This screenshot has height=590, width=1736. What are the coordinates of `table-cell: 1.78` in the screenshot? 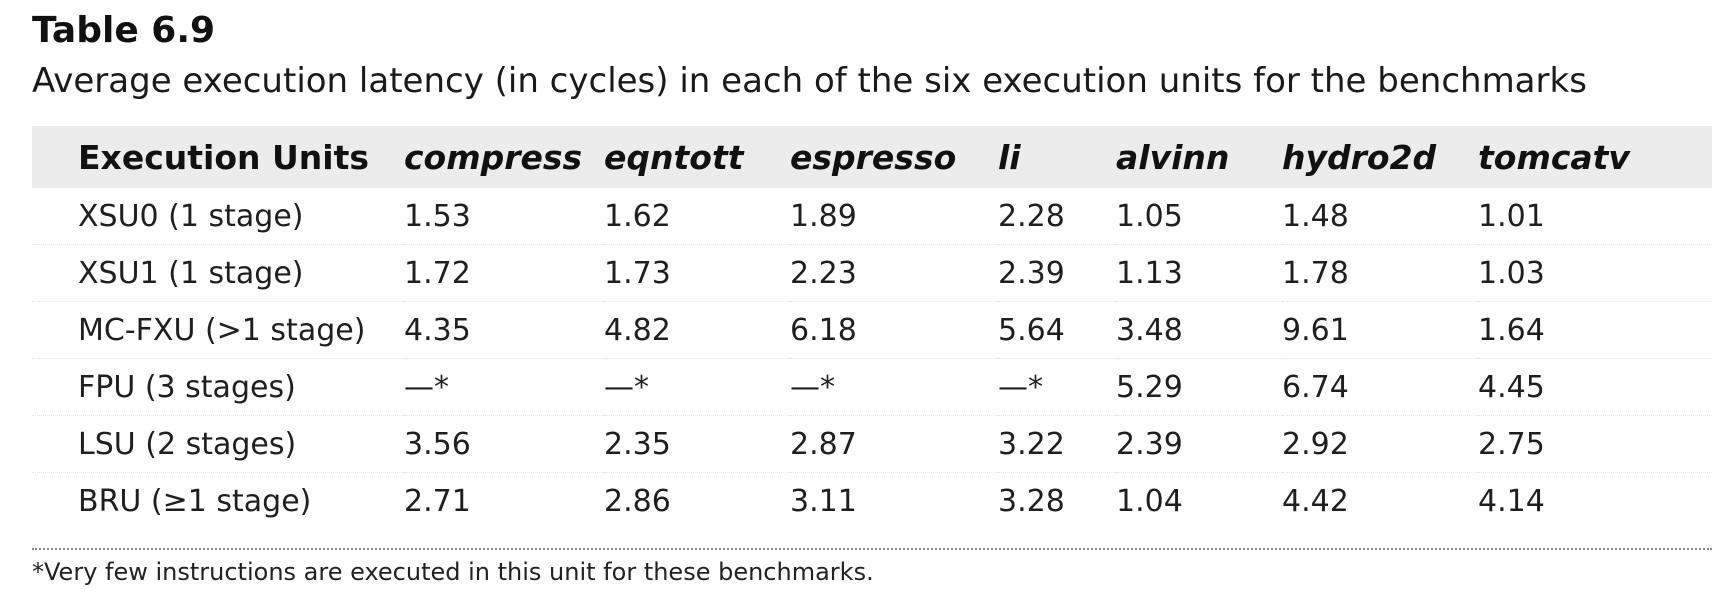 It's located at (1380, 273).